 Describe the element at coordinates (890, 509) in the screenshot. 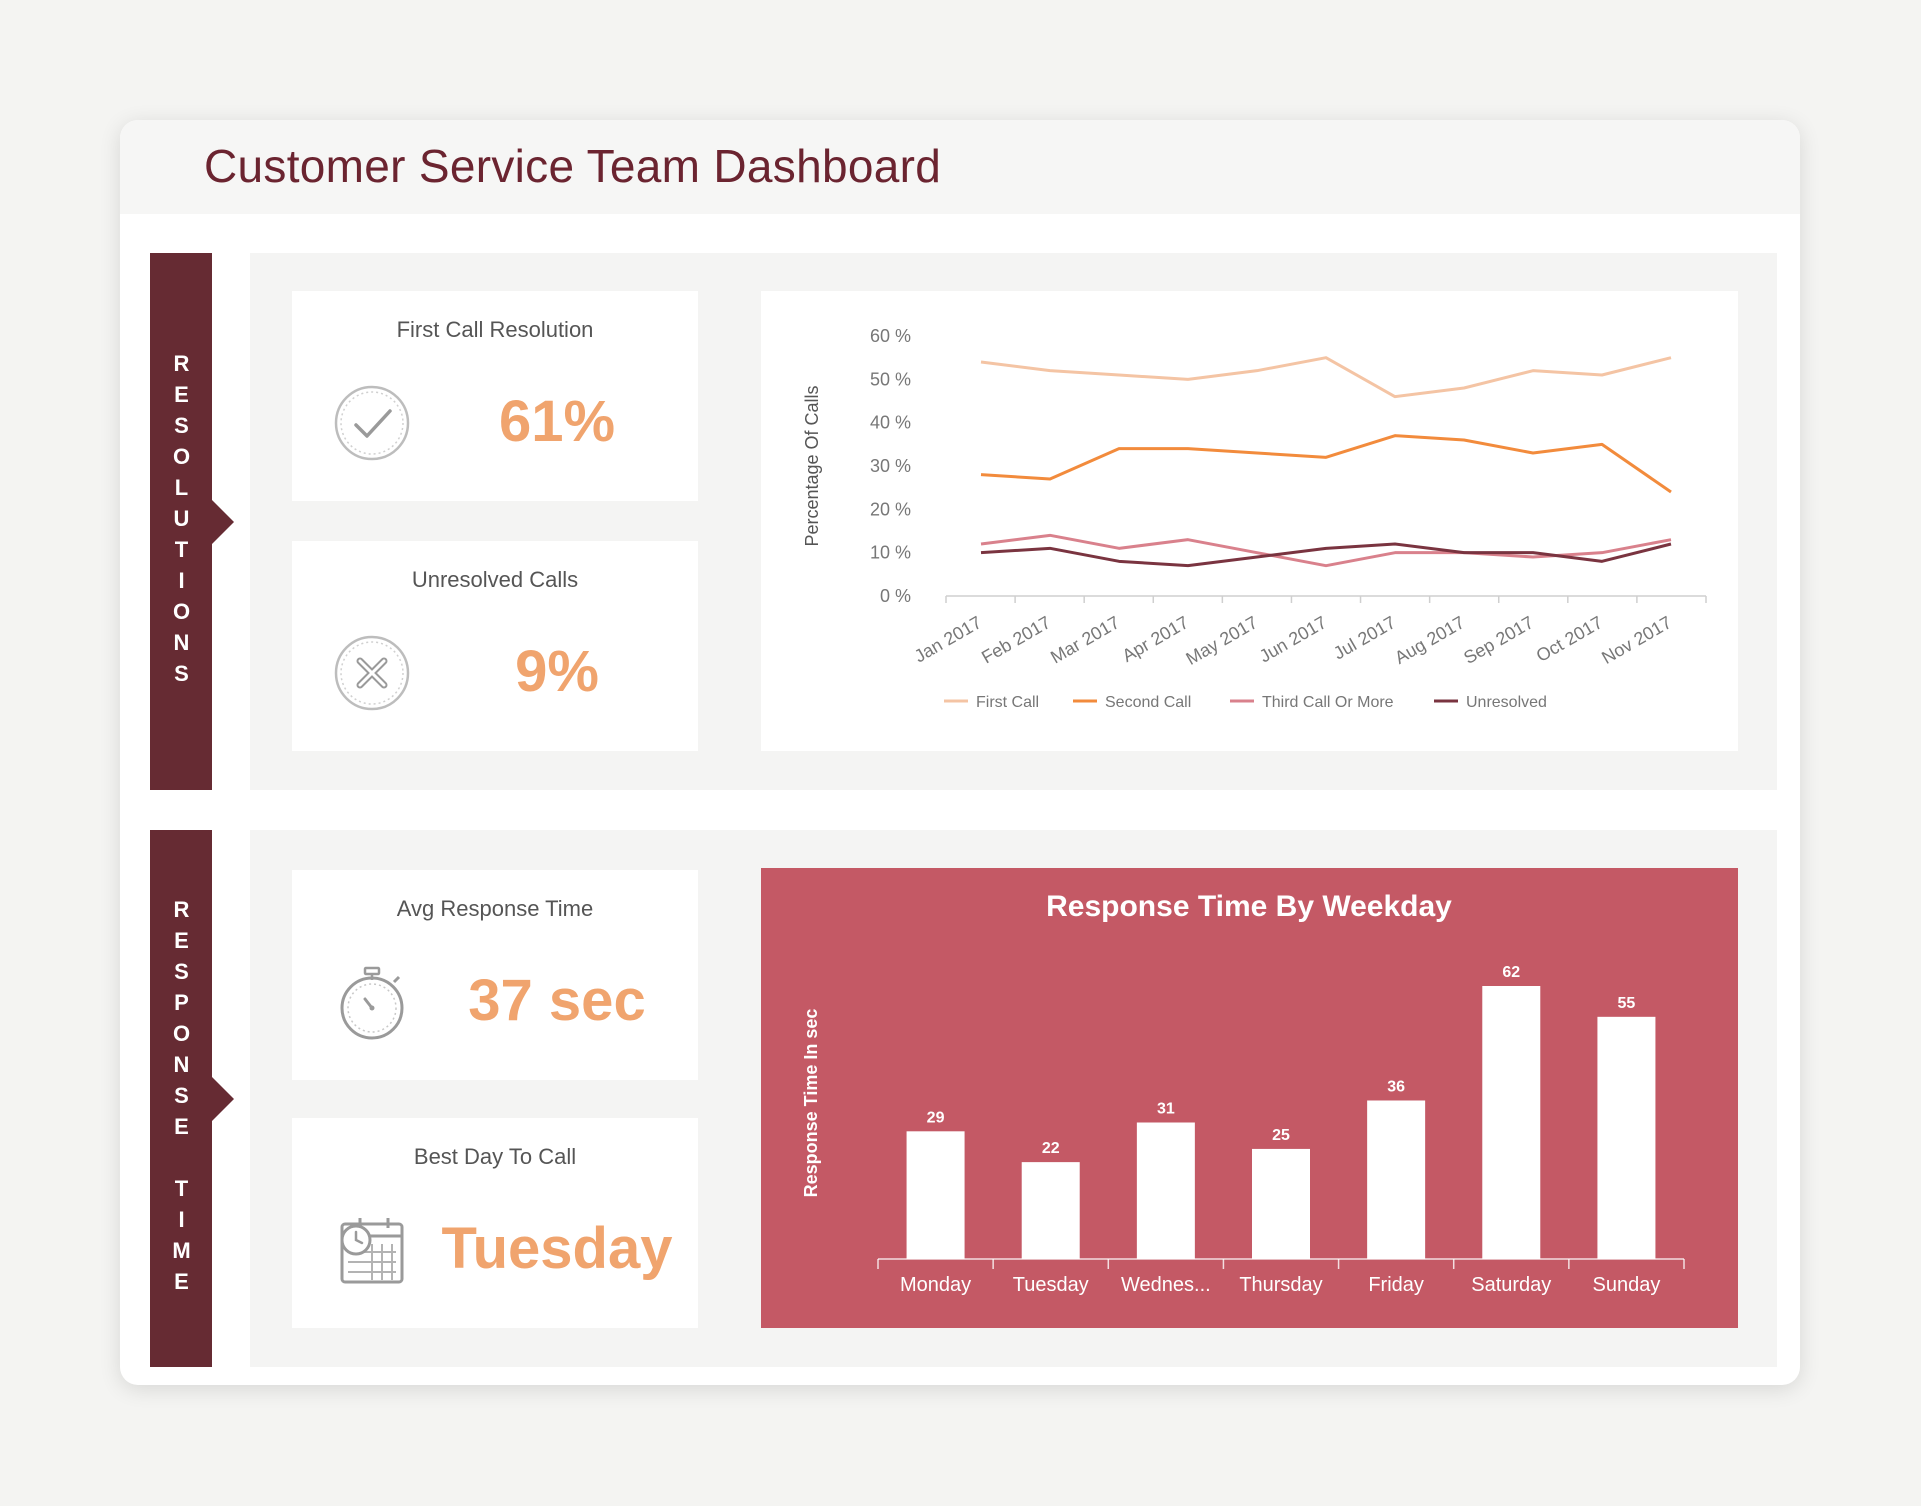

I see `y-tick-label: 20 %` at that location.